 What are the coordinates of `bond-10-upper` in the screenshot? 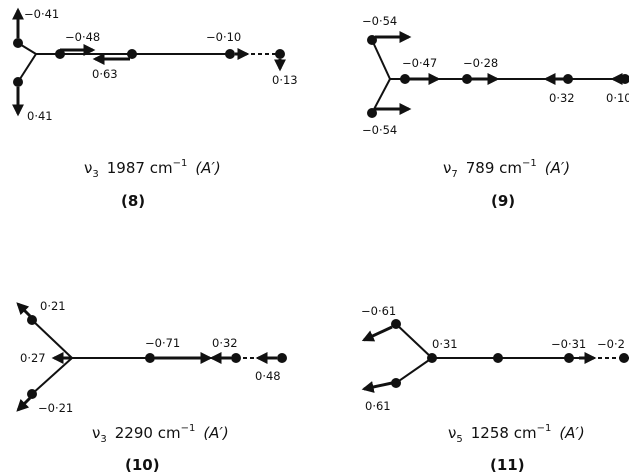 It's located at (52, 339).